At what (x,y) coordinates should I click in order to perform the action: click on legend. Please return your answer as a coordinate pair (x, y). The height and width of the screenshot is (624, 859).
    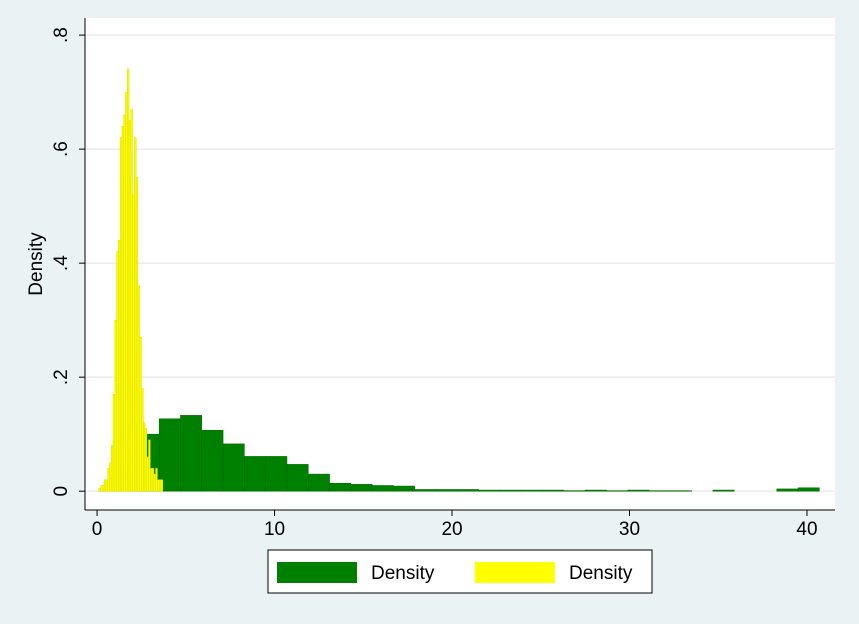
    Looking at the image, I should click on (460, 571).